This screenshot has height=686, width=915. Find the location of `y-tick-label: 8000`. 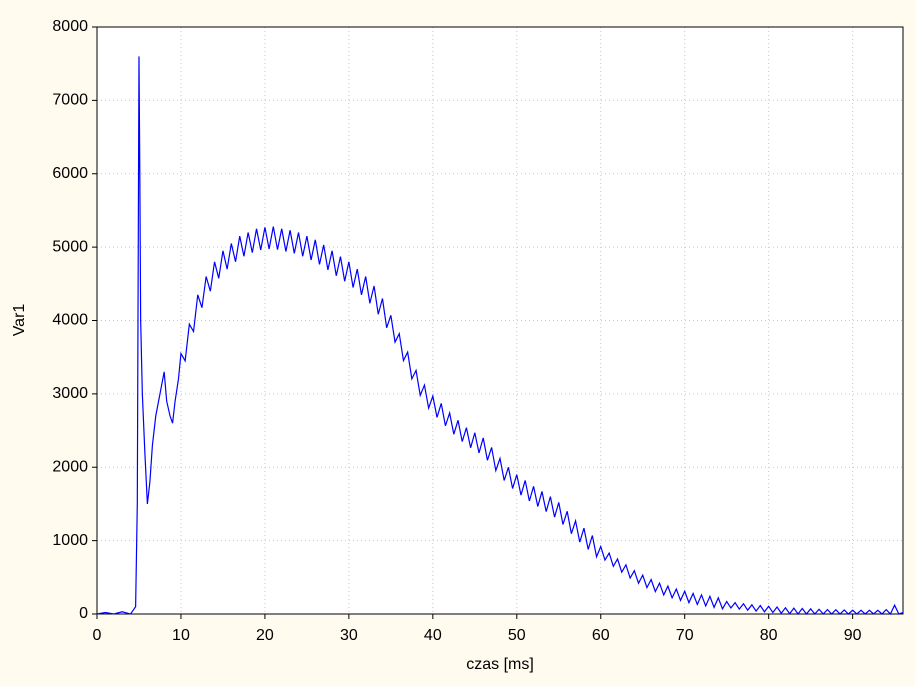

y-tick-label: 8000 is located at coordinates (70, 26).